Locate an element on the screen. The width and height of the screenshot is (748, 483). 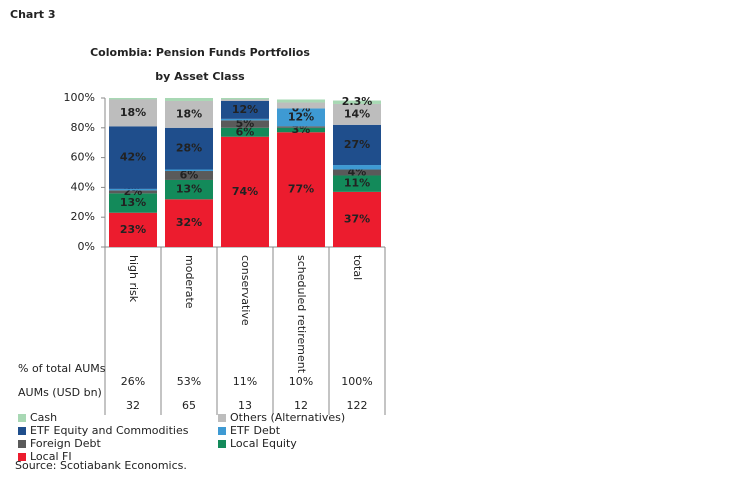
data-label: 23% is located at coordinates (133, 229).